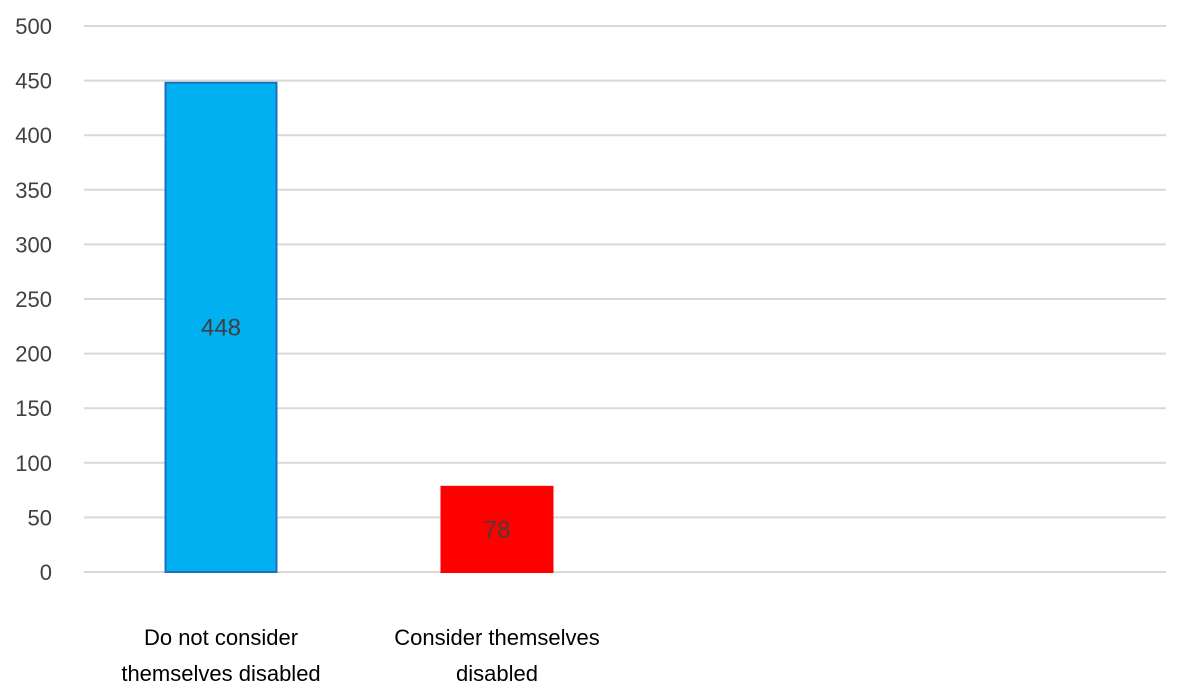 The image size is (1184, 692). I want to click on x-category-label: disabled, so click(497, 673).